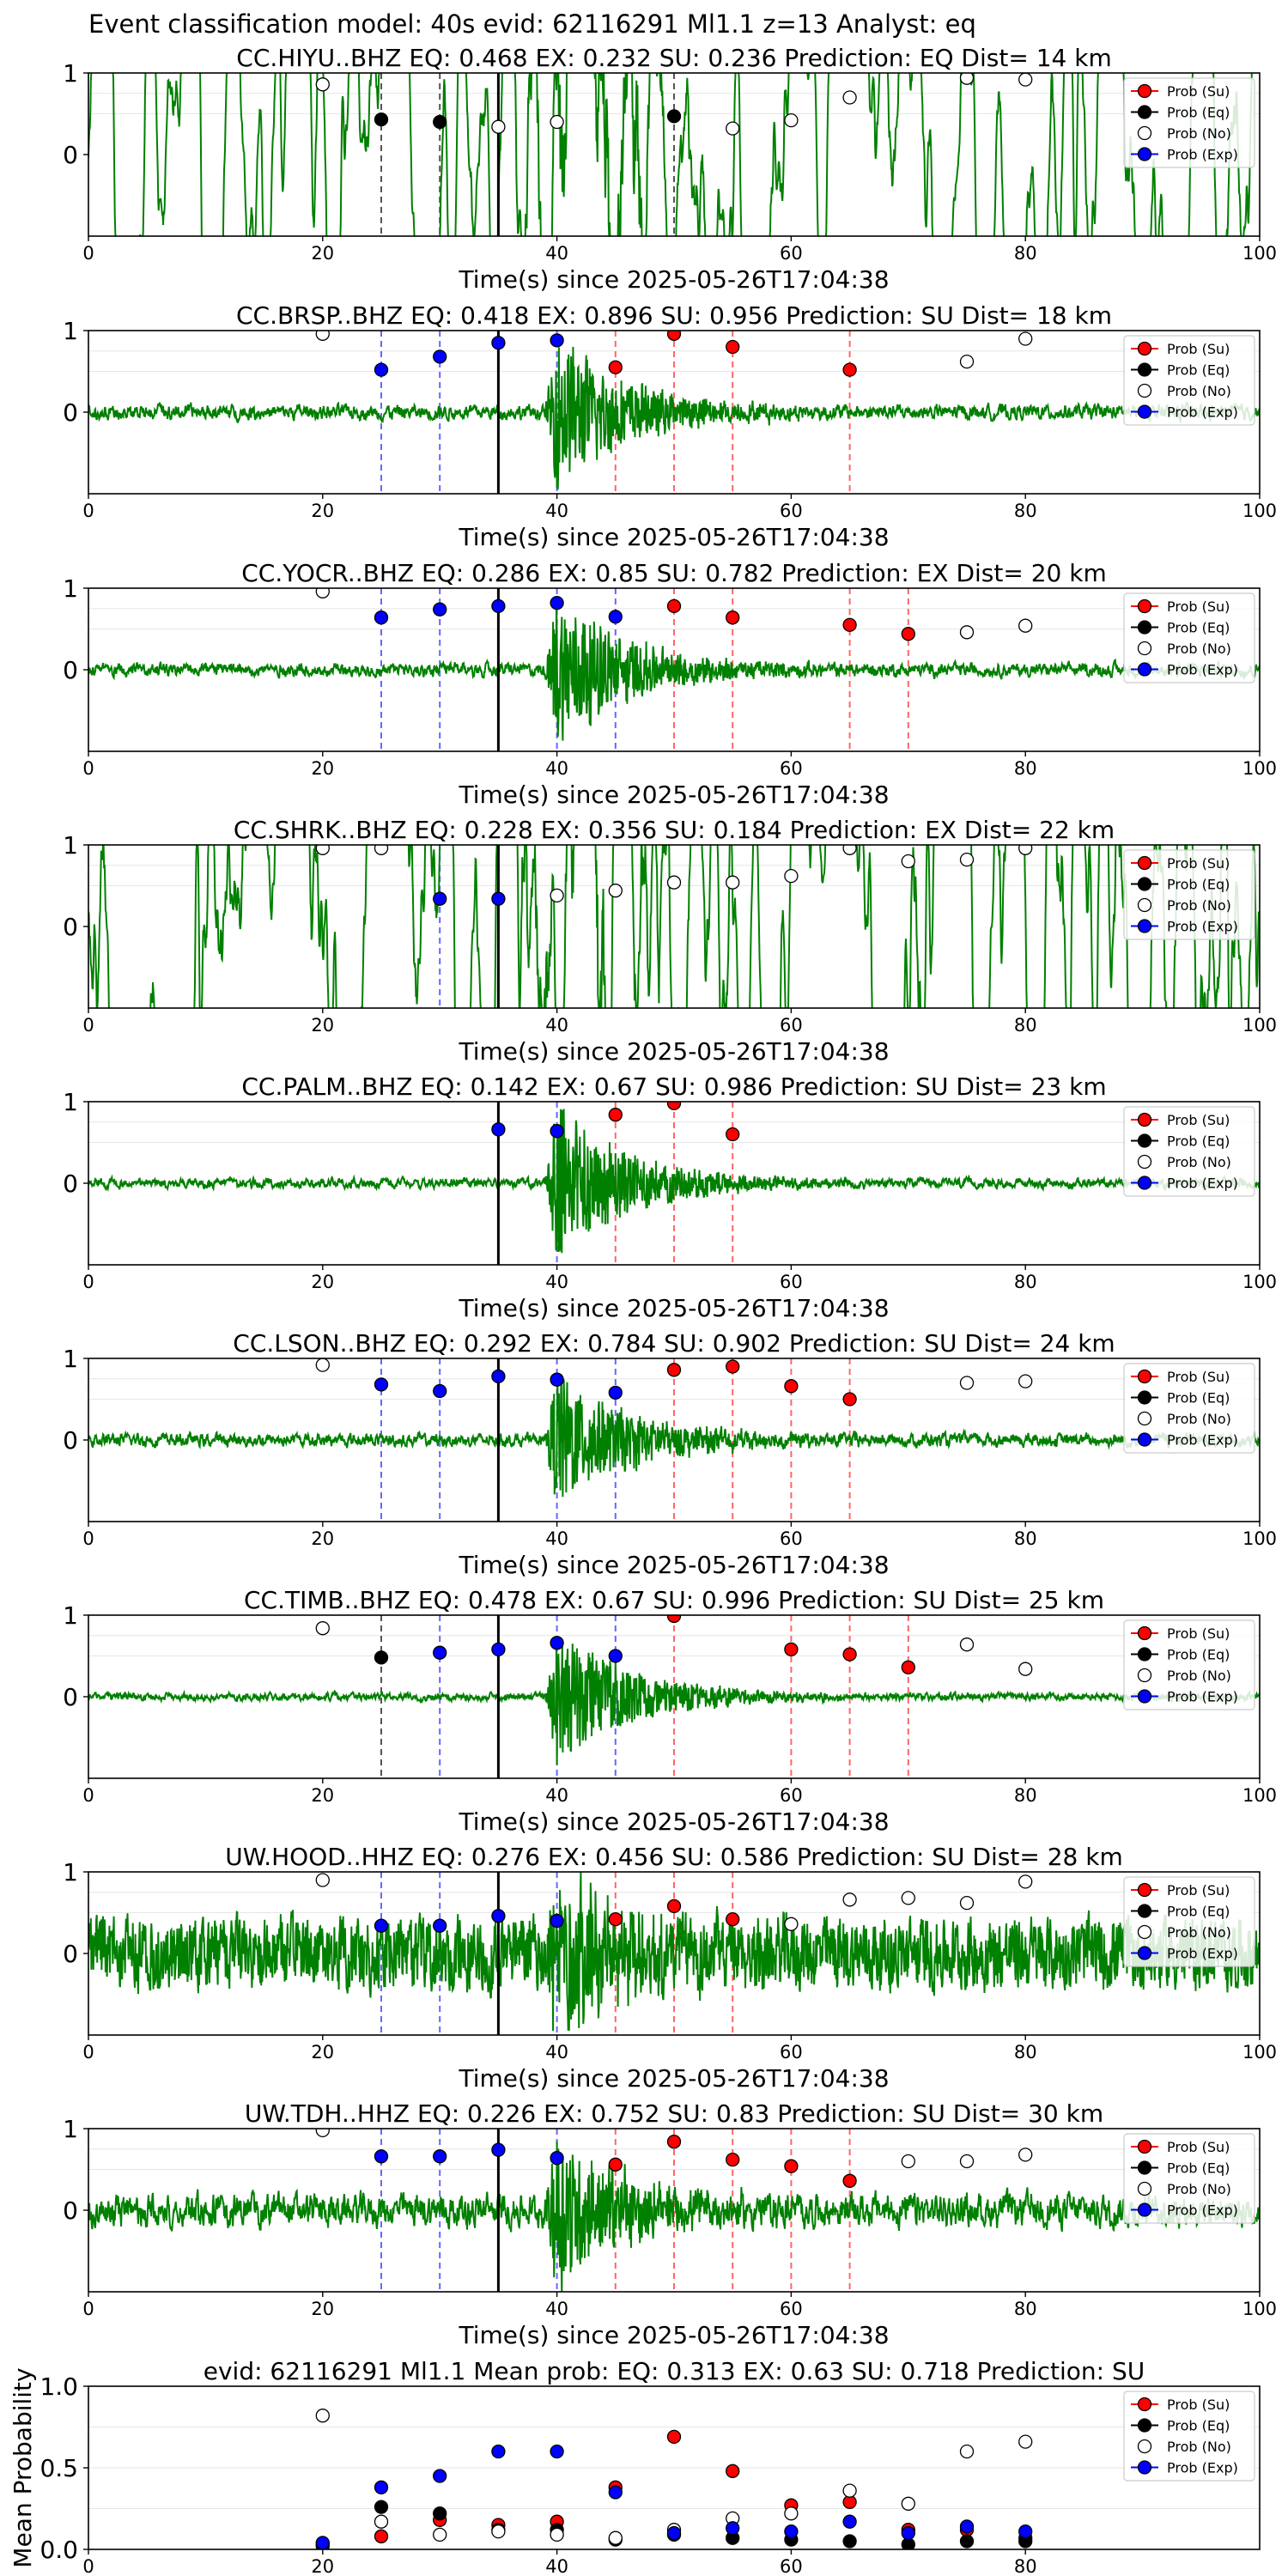  I want to click on y-tick-label: 0.5, so click(59, 2468).